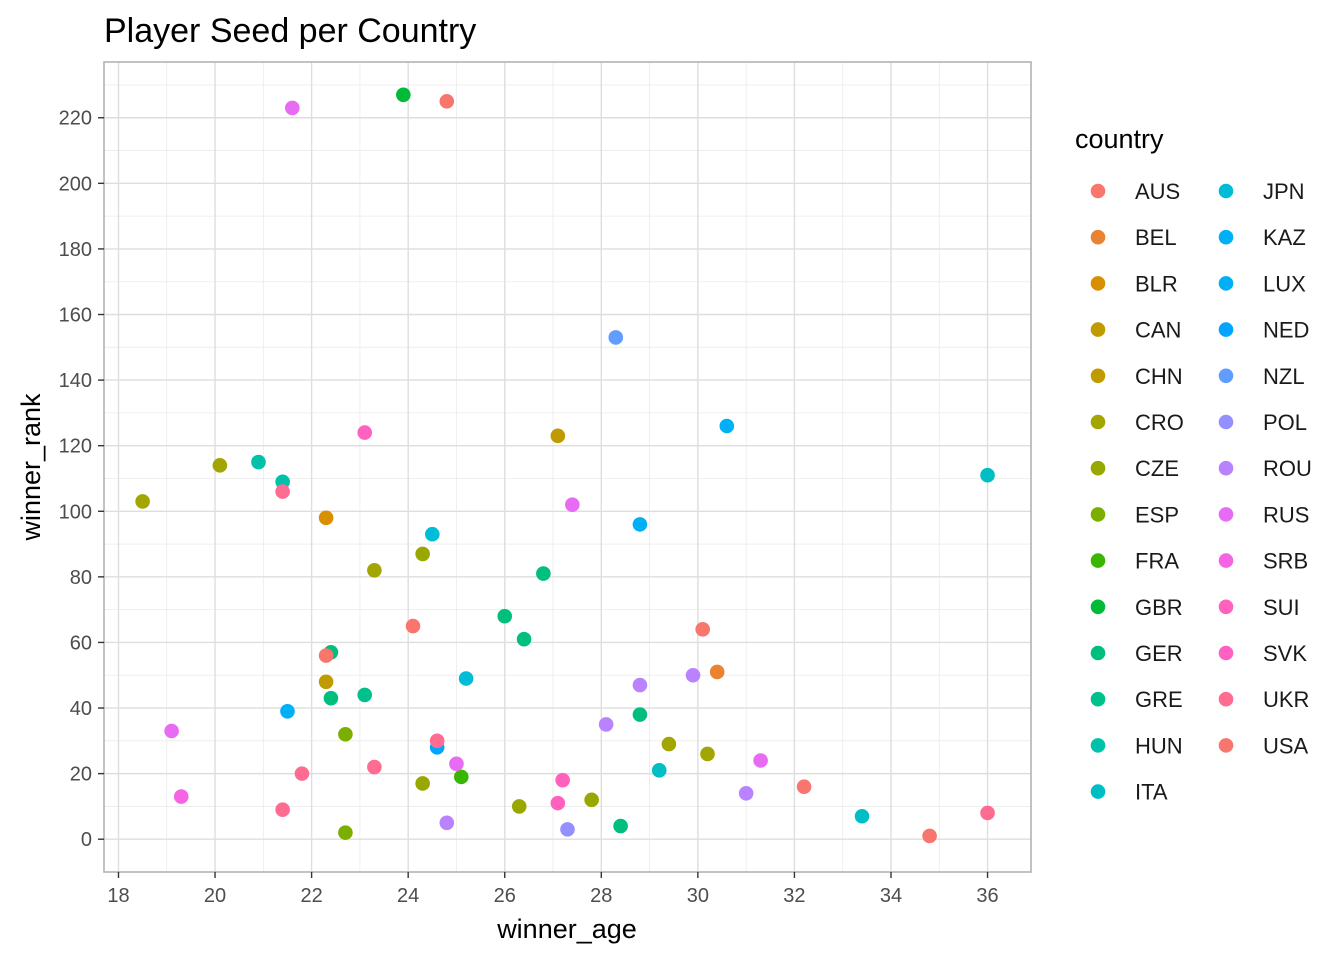  What do you see at coordinates (566, 929) in the screenshot?
I see `x-axis-title: winner_age` at bounding box center [566, 929].